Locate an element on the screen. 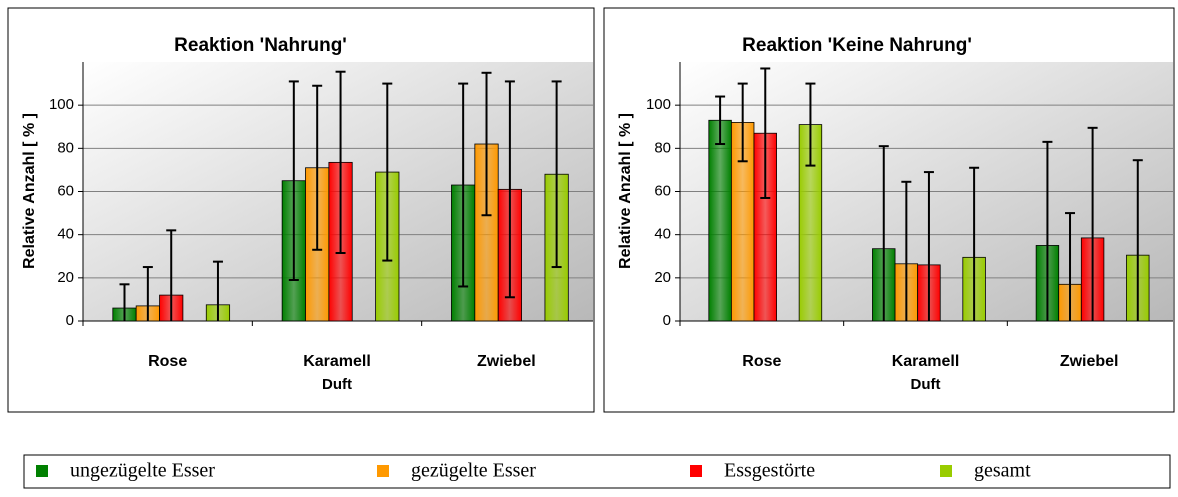  legend-frame is located at coordinates (597, 471).